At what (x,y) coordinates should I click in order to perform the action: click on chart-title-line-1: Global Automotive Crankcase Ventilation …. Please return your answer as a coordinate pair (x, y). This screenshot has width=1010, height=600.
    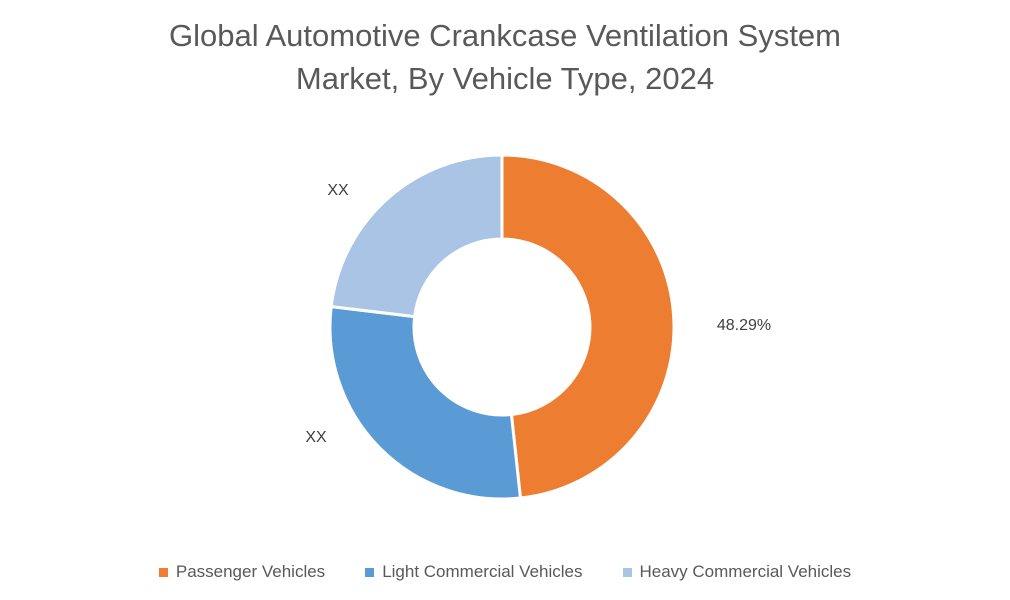
    Looking at the image, I should click on (504, 35).